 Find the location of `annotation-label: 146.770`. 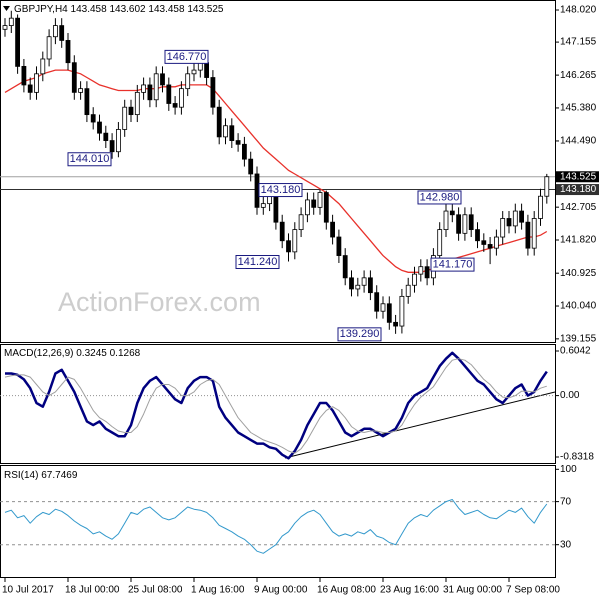

annotation-label: 146.770 is located at coordinates (187, 57).